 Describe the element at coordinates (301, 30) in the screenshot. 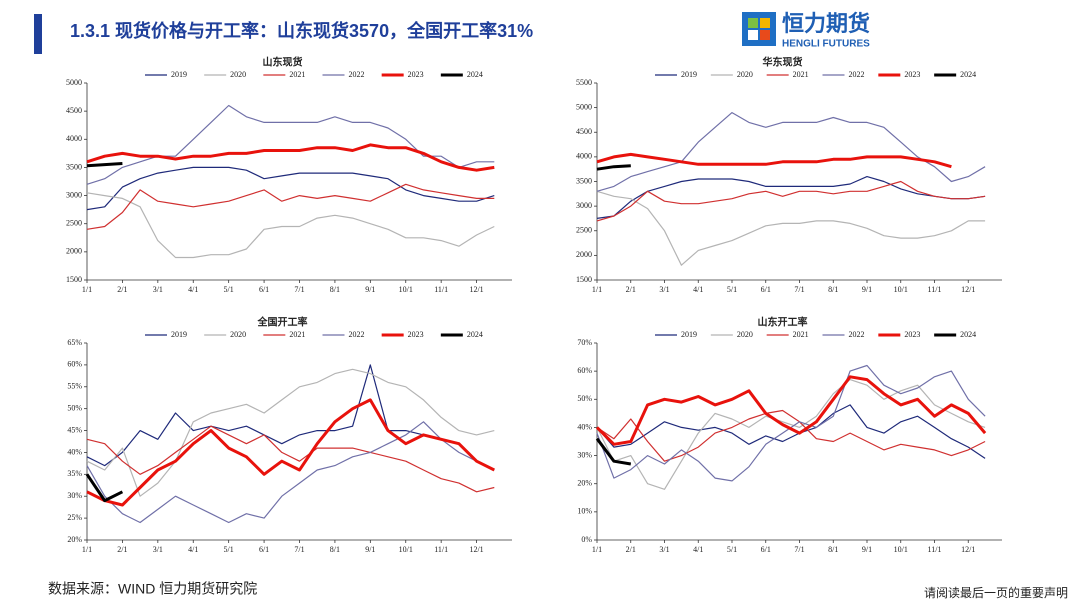

I see `header-title: 1.3.1 现货价格与开工率：山东现货3570，全国开工率31%` at that location.